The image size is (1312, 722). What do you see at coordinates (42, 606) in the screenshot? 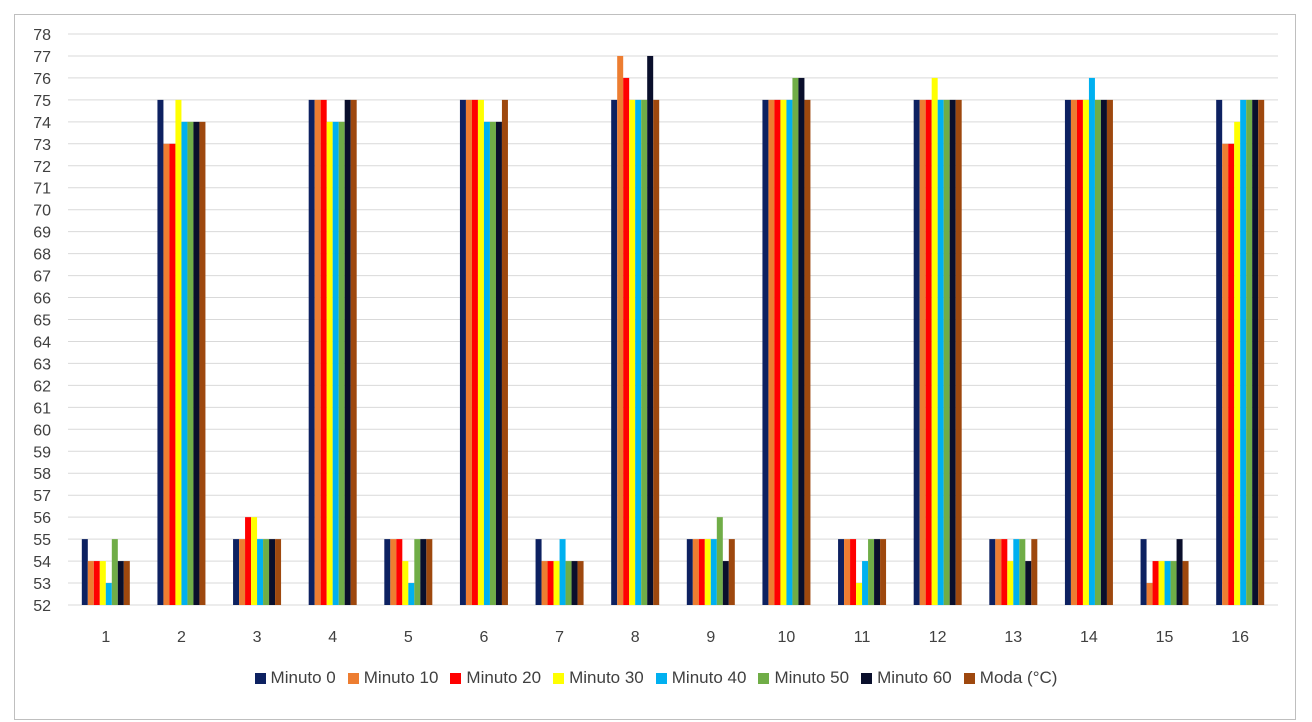
I see `y-tick-label: 52` at bounding box center [42, 606].